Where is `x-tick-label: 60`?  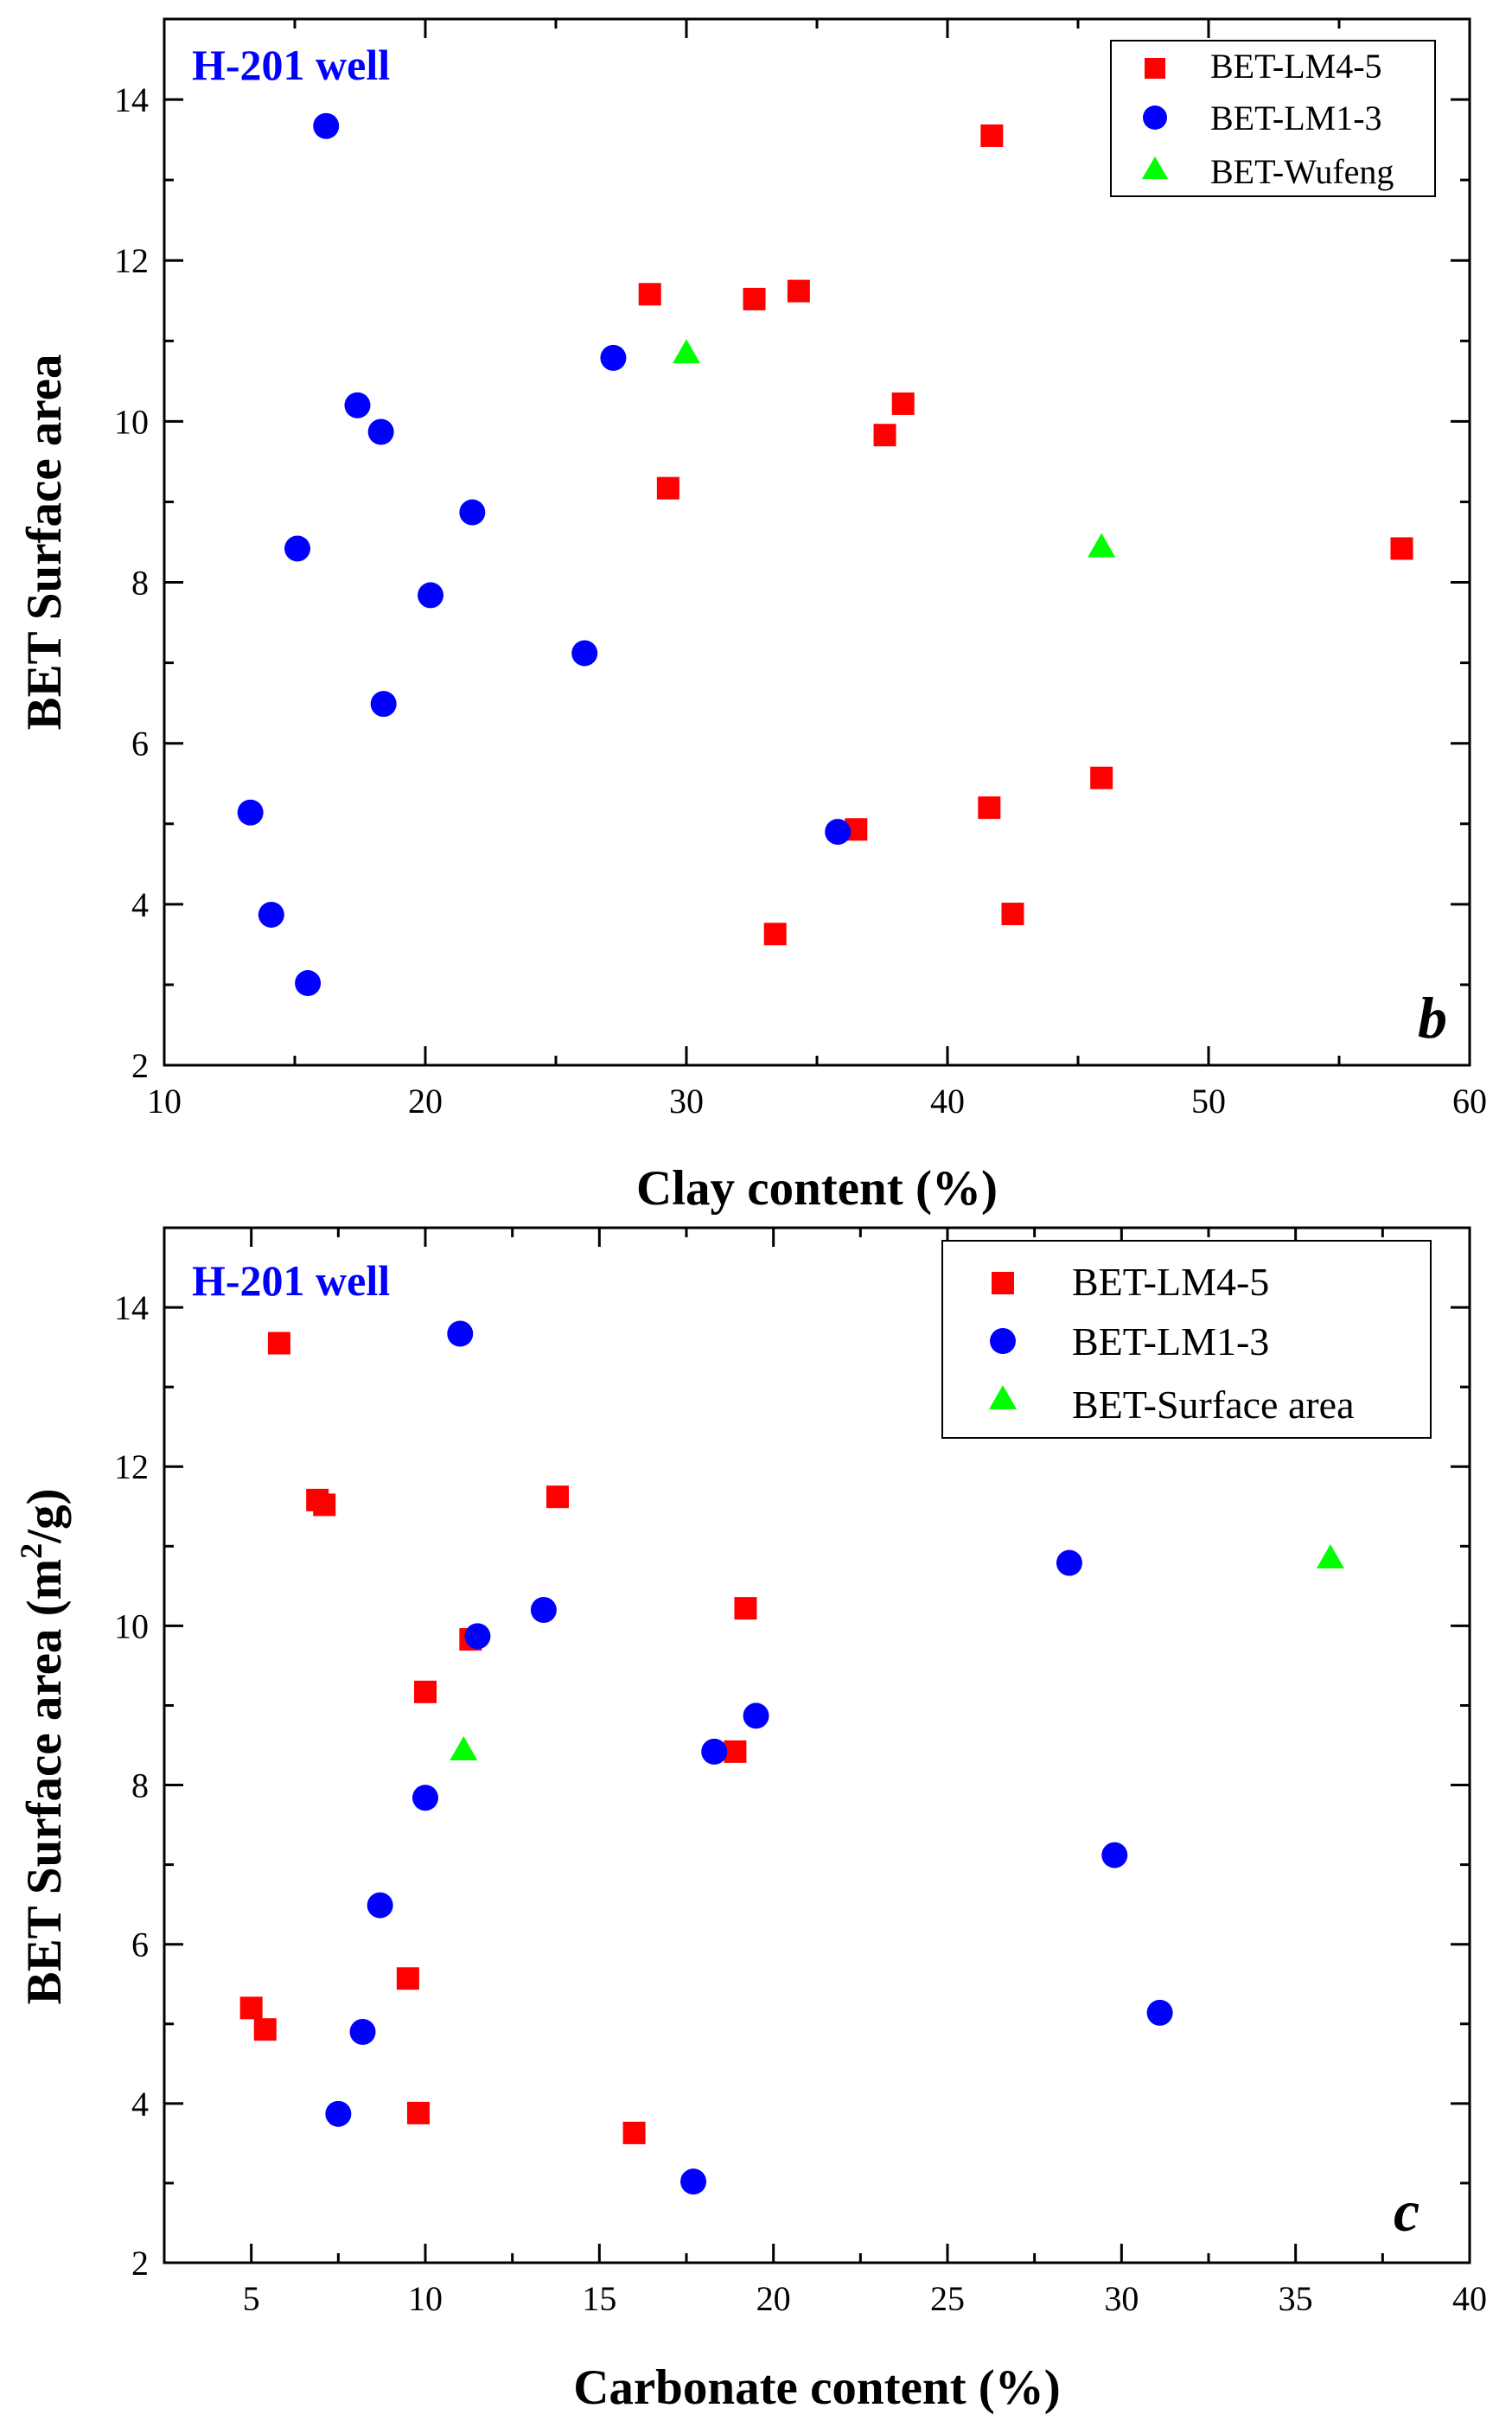 x-tick-label: 60 is located at coordinates (1469, 1101).